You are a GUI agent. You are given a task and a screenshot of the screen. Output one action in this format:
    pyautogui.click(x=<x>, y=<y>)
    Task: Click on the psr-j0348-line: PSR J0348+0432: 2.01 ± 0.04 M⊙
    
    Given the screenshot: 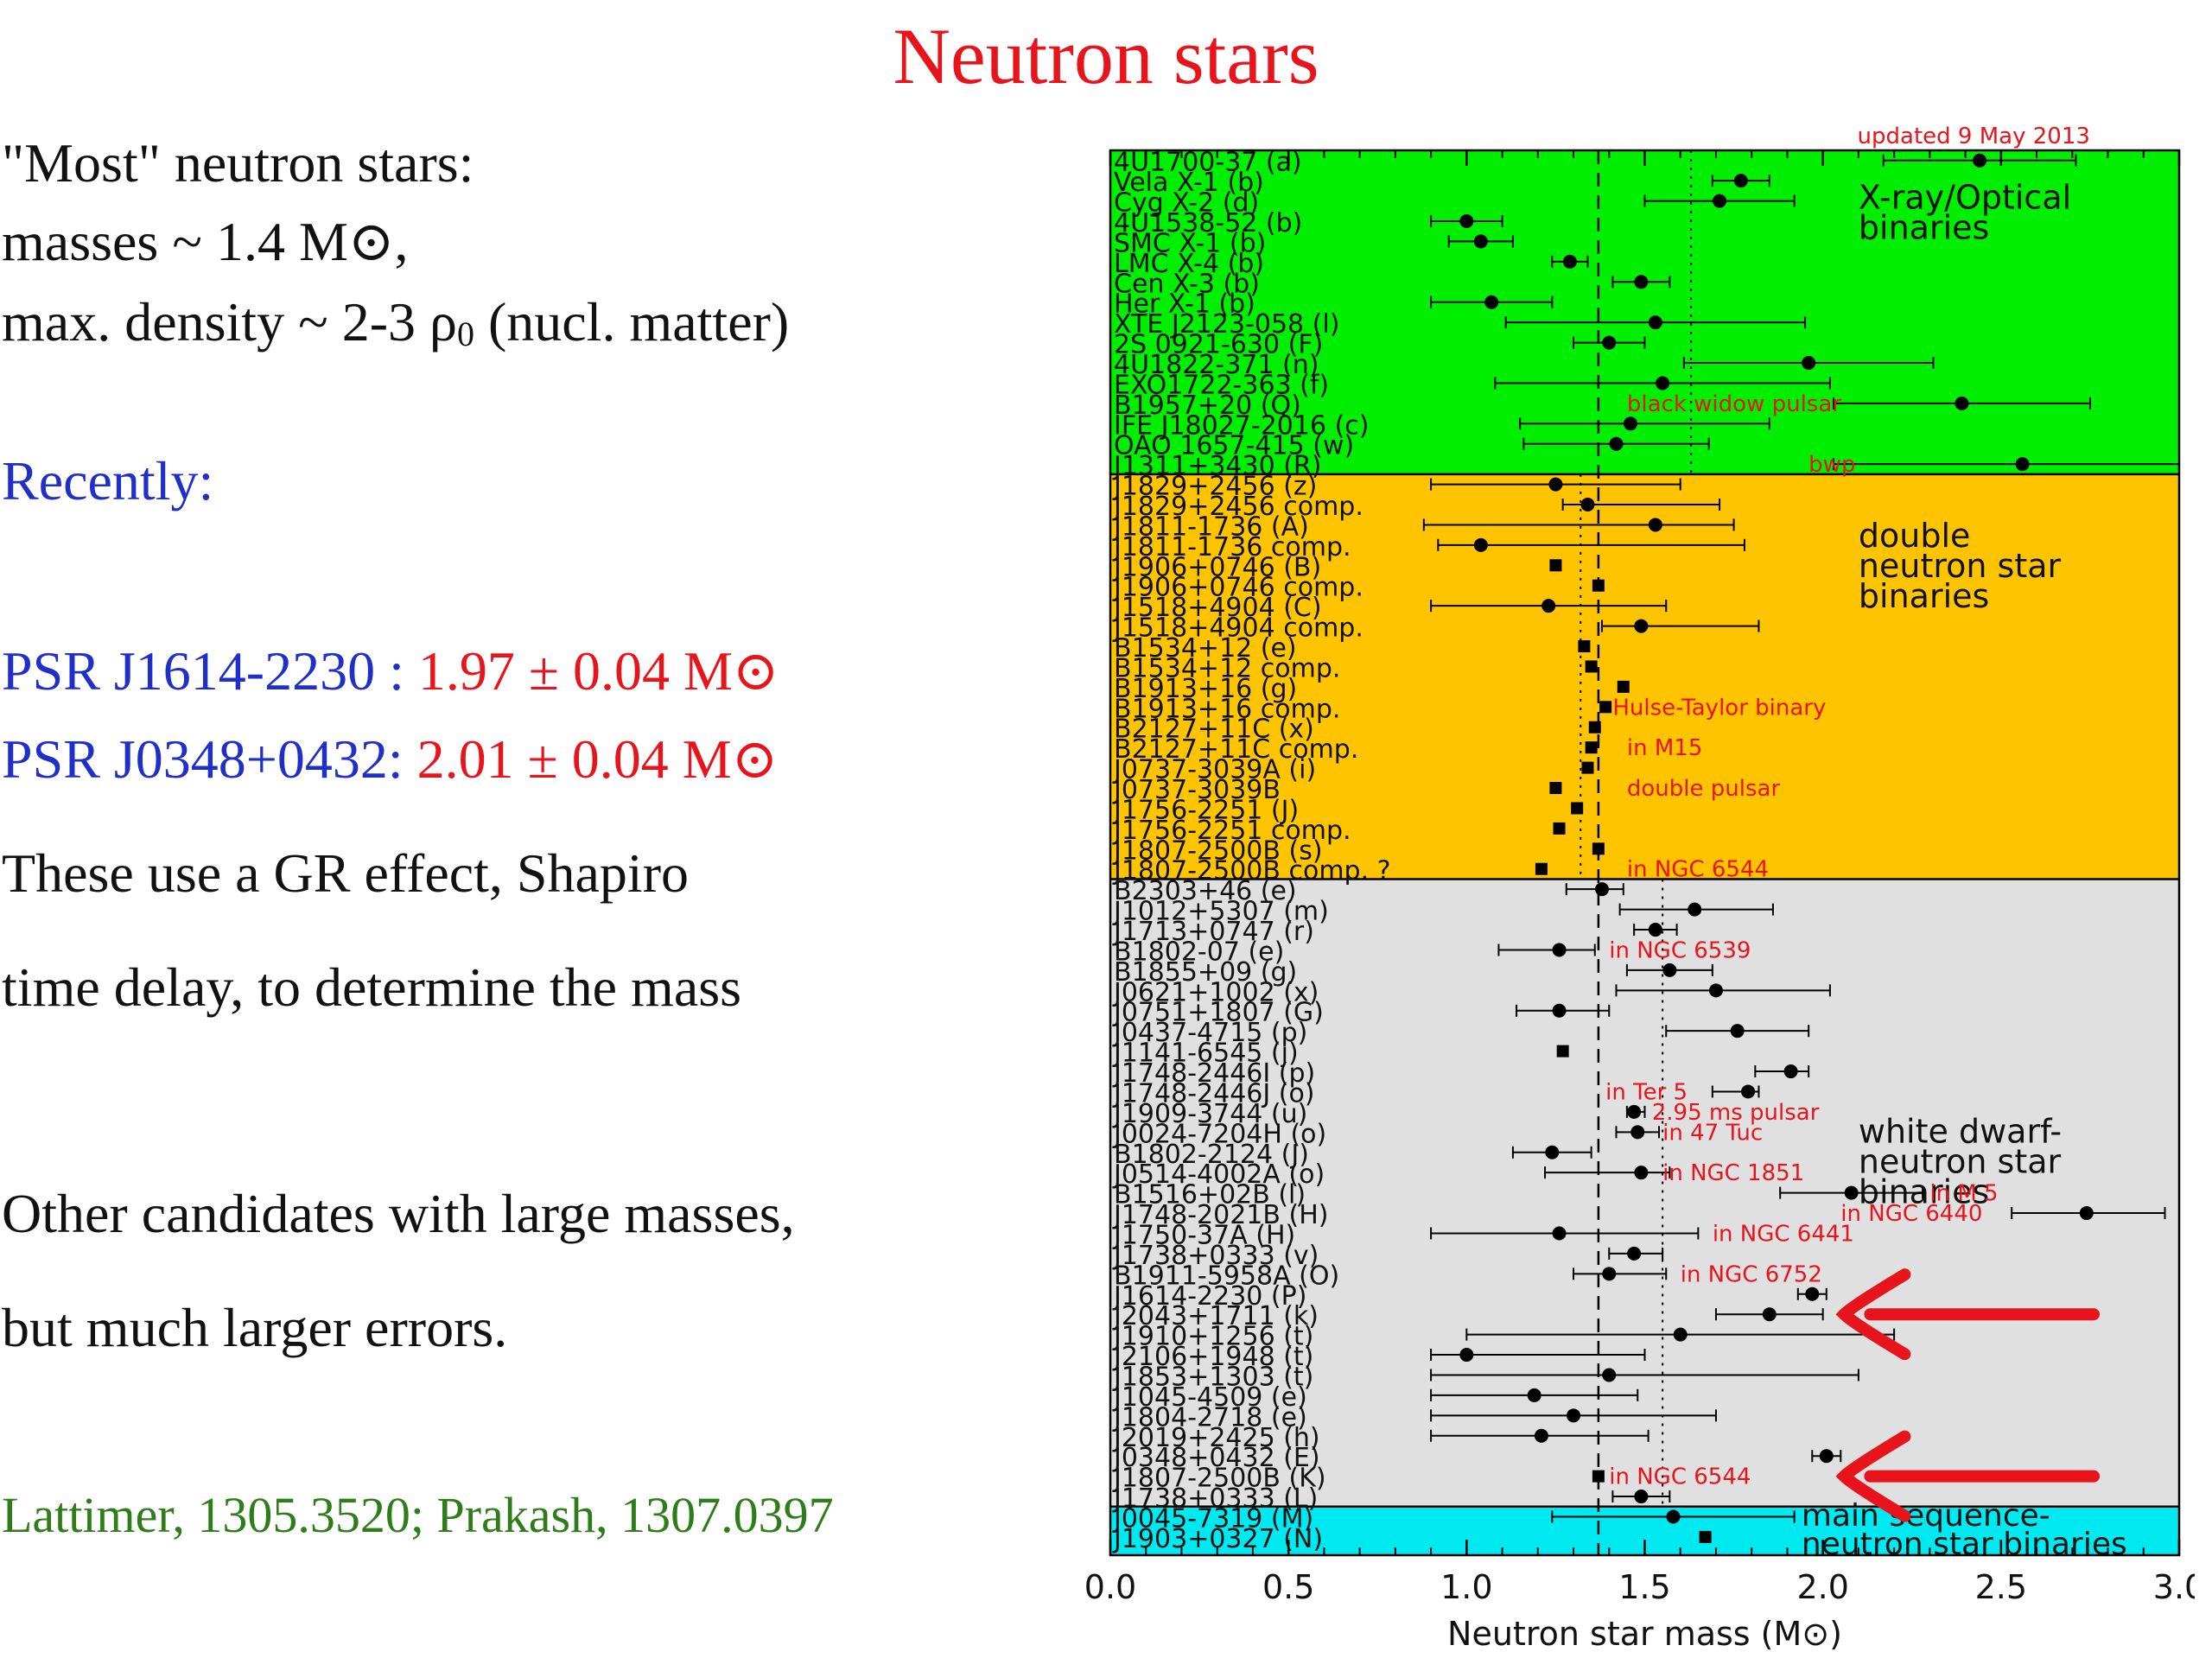 What is the action you would take?
    pyautogui.click(x=390, y=759)
    